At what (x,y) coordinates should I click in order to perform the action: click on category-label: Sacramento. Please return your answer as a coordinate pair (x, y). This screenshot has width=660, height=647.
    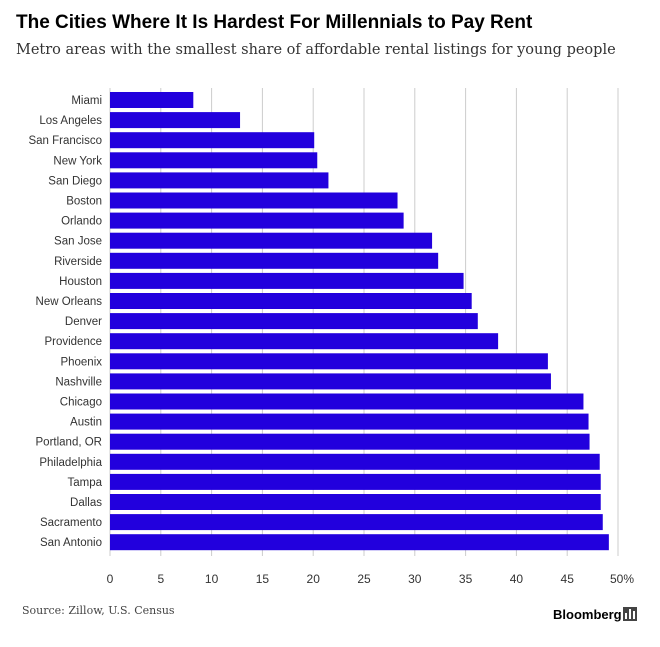
    Looking at the image, I should click on (71, 523).